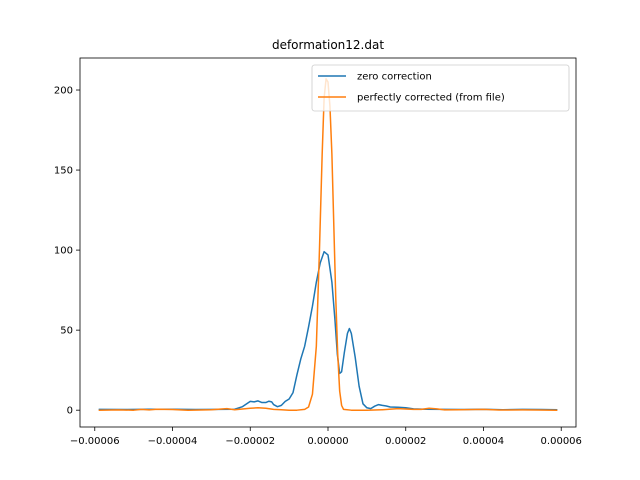 Image resolution: width=640 pixels, height=480 pixels. What do you see at coordinates (63, 171) in the screenshot?
I see `y-tick-label: 150` at bounding box center [63, 171].